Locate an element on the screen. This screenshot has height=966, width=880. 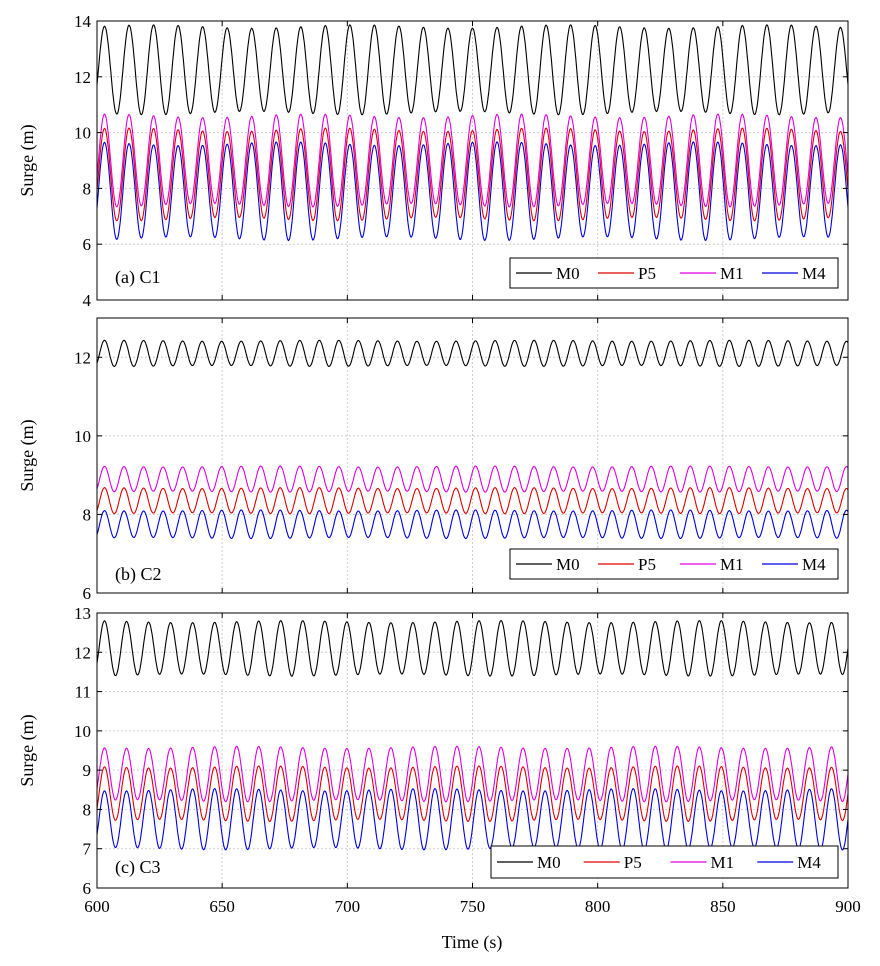
y-tick-label: 7 is located at coordinates (87, 849).